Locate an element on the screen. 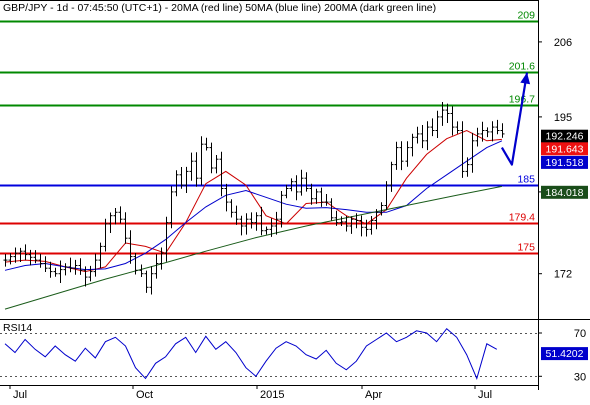 The width and height of the screenshot is (590, 405). x-axis-layer: Jul Oct 2015 Apr Jul is located at coordinates (250, 393).